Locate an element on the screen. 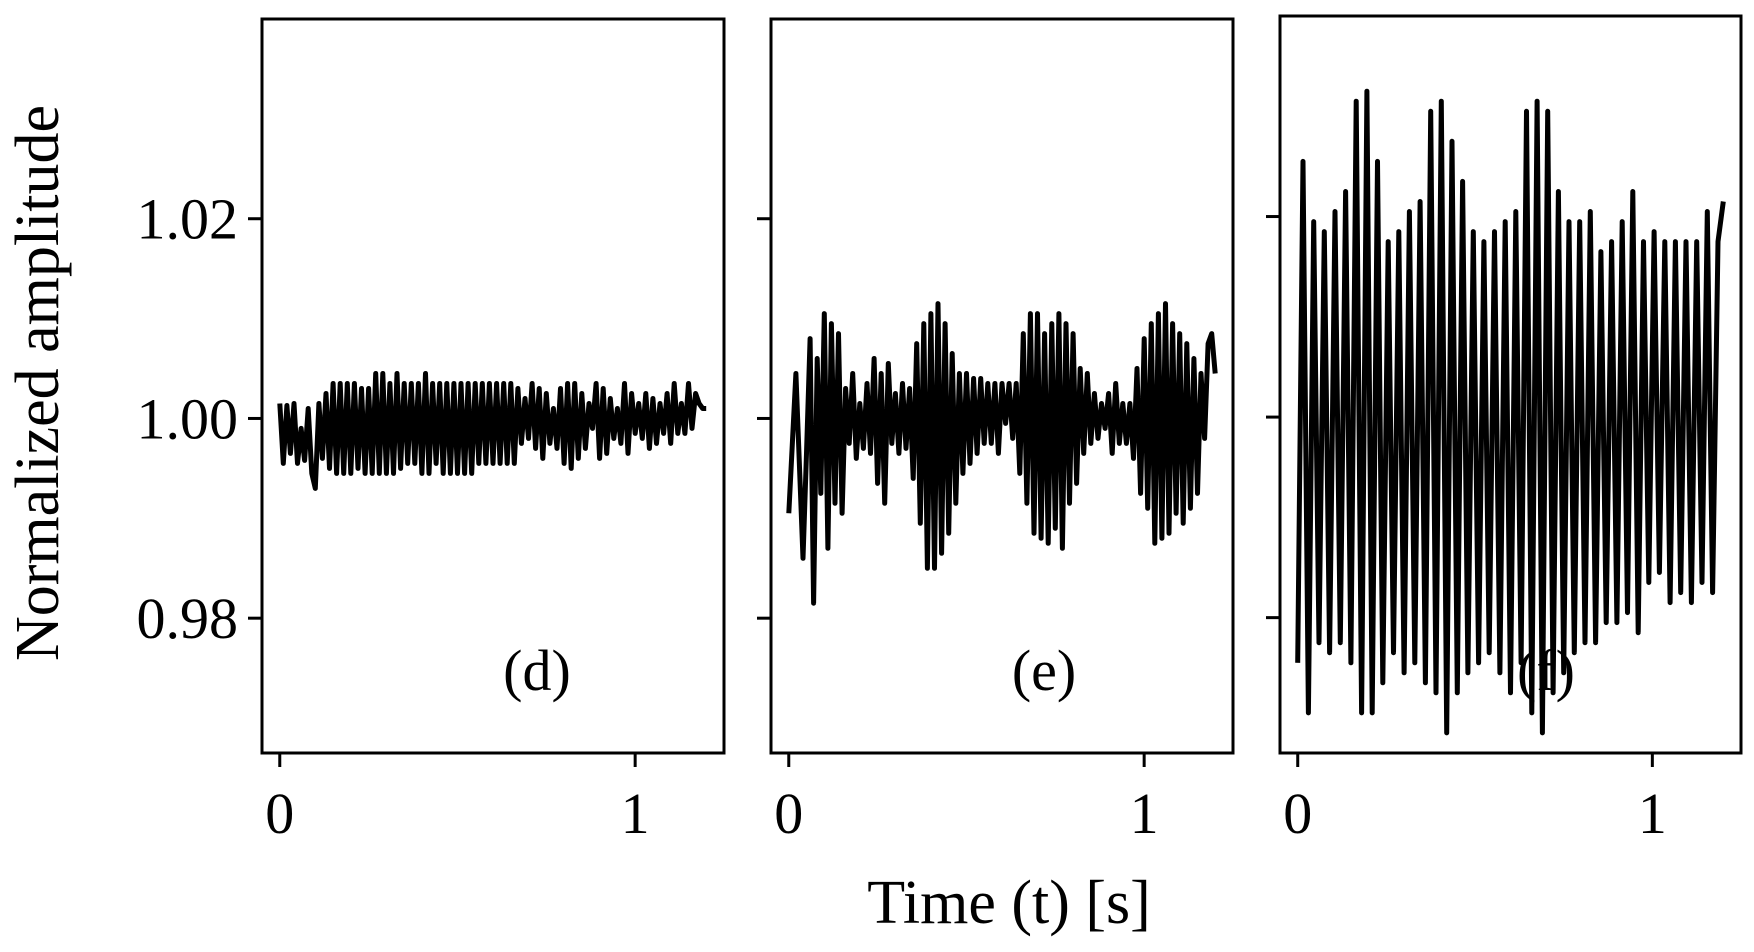 The image size is (1754, 952). x-tick-label-f: 0 is located at coordinates (1297, 813).